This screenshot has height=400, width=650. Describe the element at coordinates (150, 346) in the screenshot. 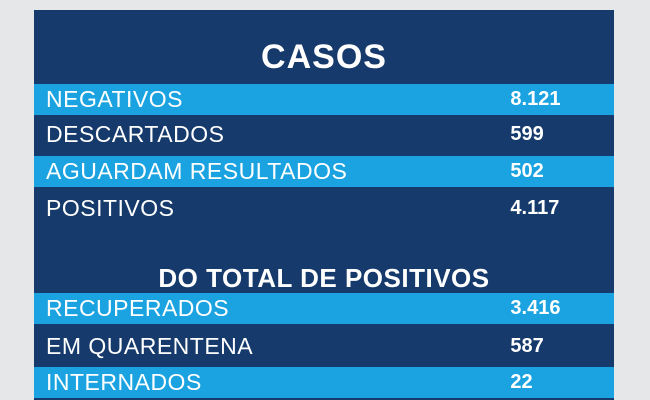

I see `row-label: EM QUARENTENA` at that location.